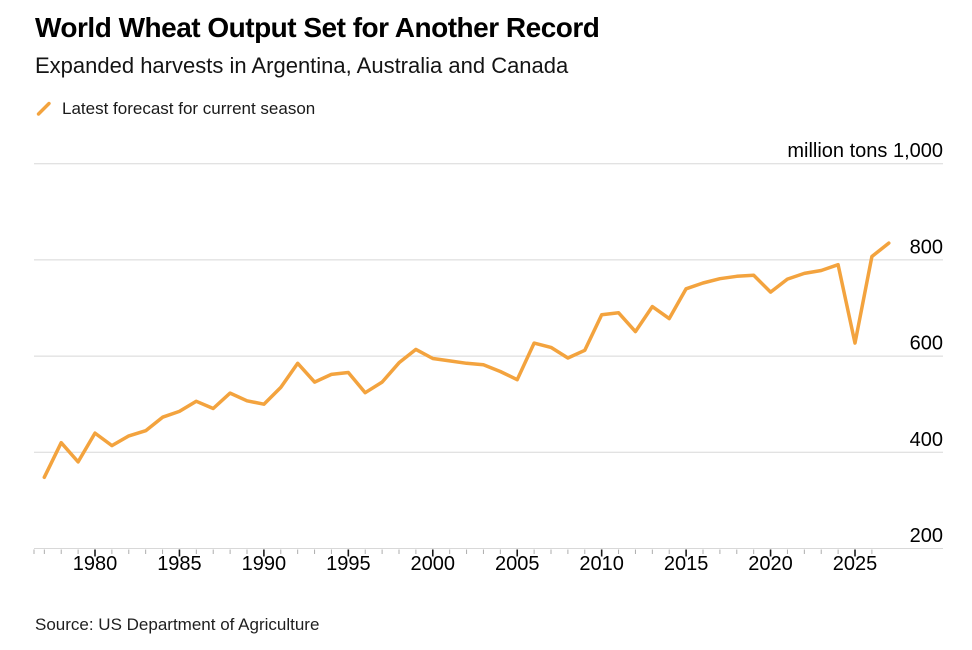 This screenshot has height=650, width=972. I want to click on x-axis-ticks, so click(453, 553).